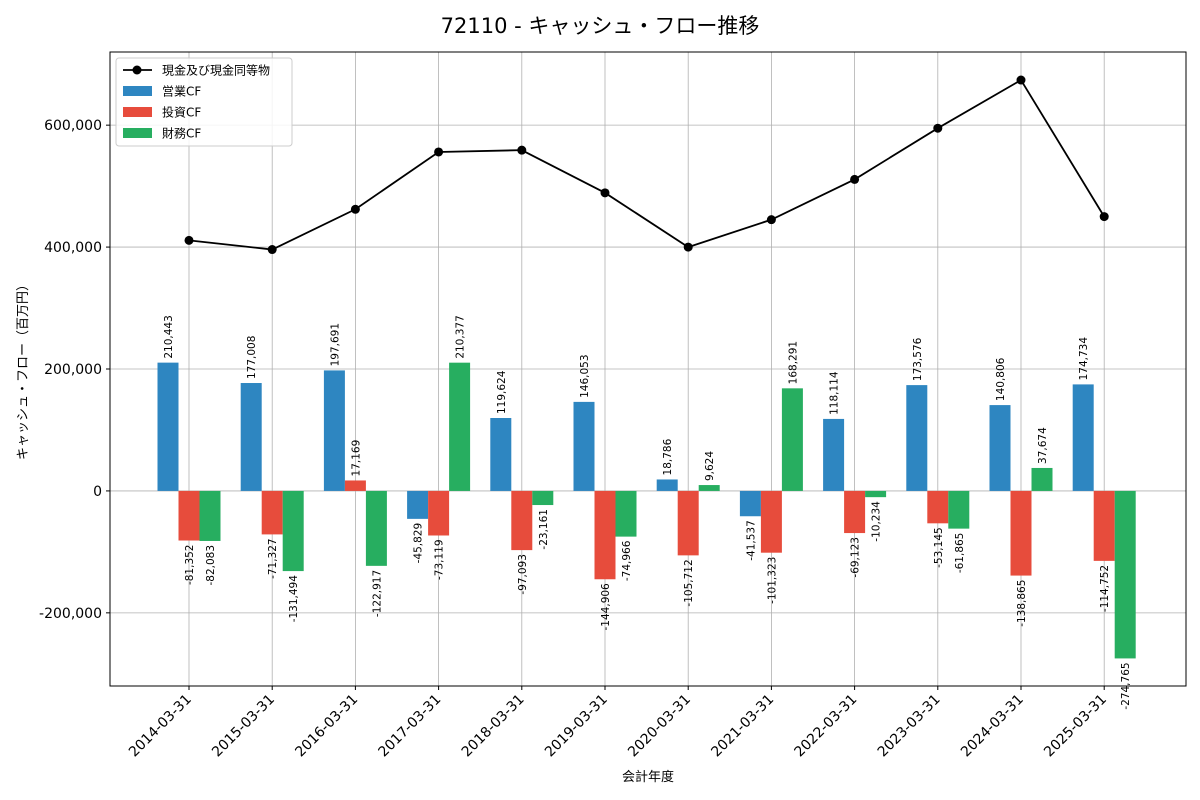  What do you see at coordinates (648, 777) in the screenshot?
I see `x-axis-label: 会計年度` at bounding box center [648, 777].